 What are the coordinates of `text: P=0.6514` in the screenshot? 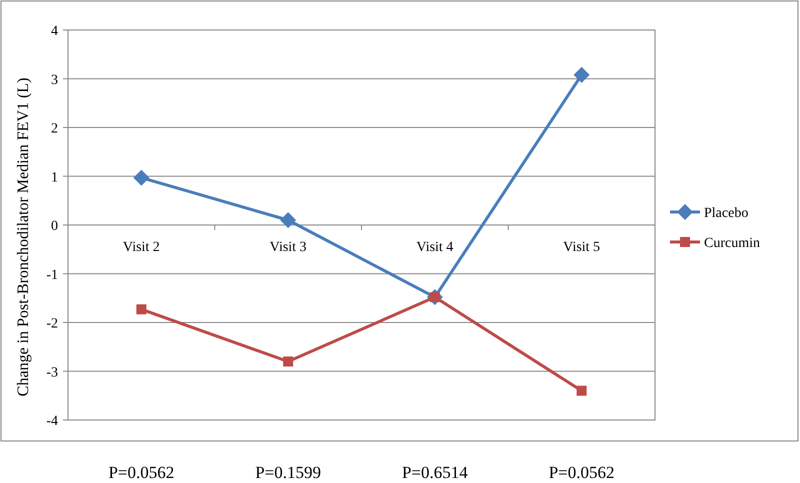 It's located at (435, 472).